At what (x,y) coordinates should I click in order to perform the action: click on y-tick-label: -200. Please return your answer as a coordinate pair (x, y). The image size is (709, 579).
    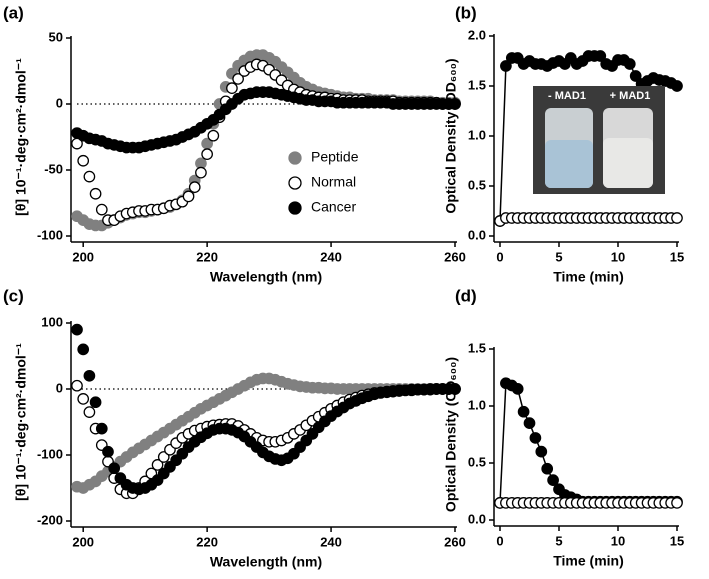
    Looking at the image, I should click on (50, 519).